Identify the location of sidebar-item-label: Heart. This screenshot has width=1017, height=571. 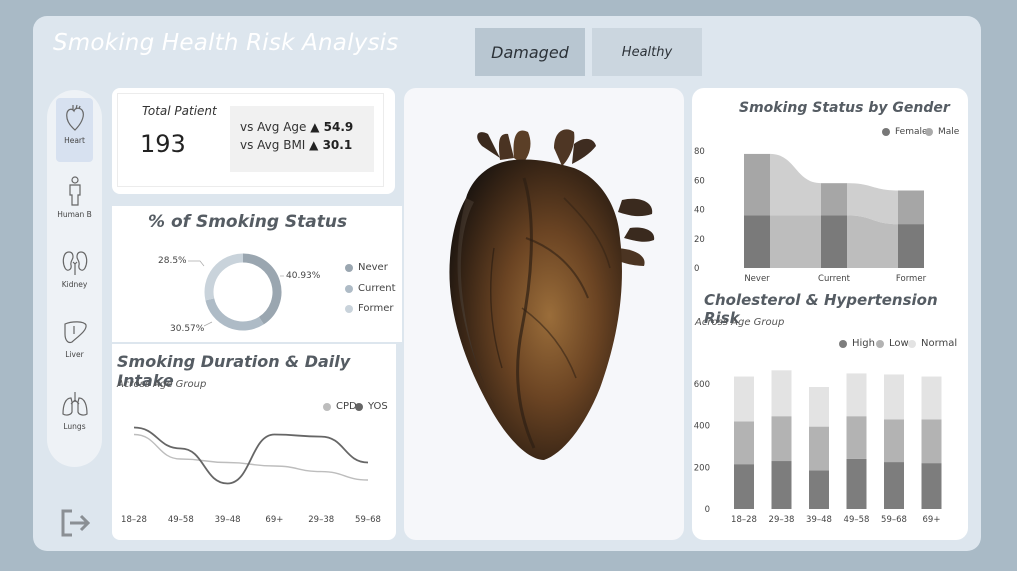
(74, 140).